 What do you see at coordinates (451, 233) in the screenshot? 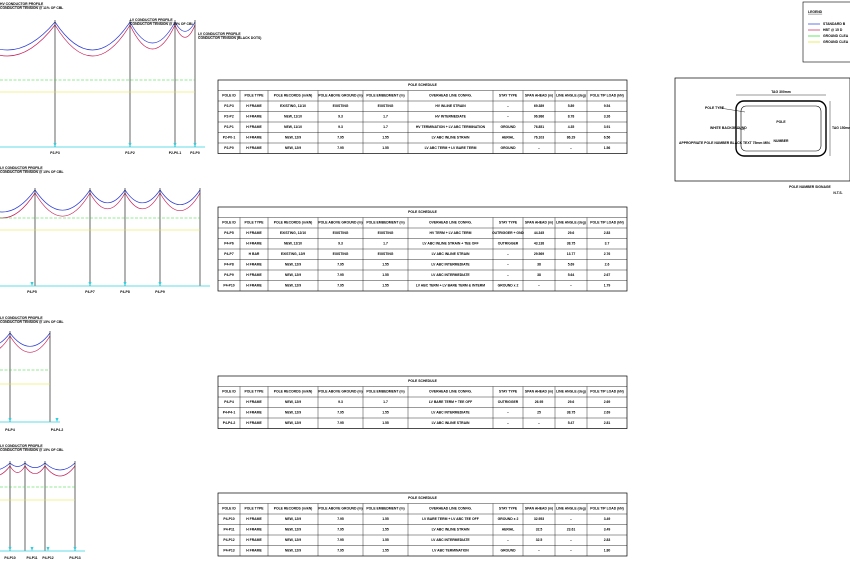
I see `cell: HV TERM + LV ABC TERM` at bounding box center [451, 233].